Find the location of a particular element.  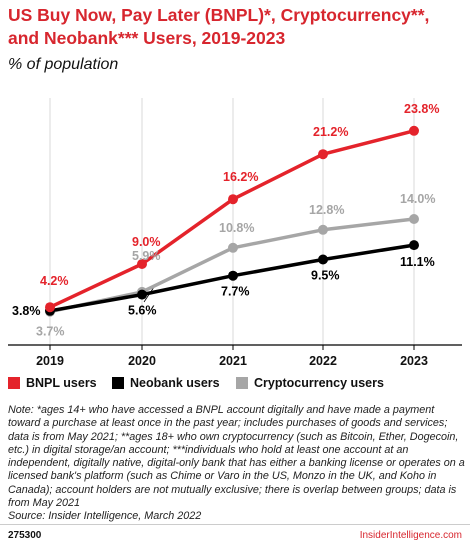

legend-label-neobank: Neobank users is located at coordinates (175, 383).